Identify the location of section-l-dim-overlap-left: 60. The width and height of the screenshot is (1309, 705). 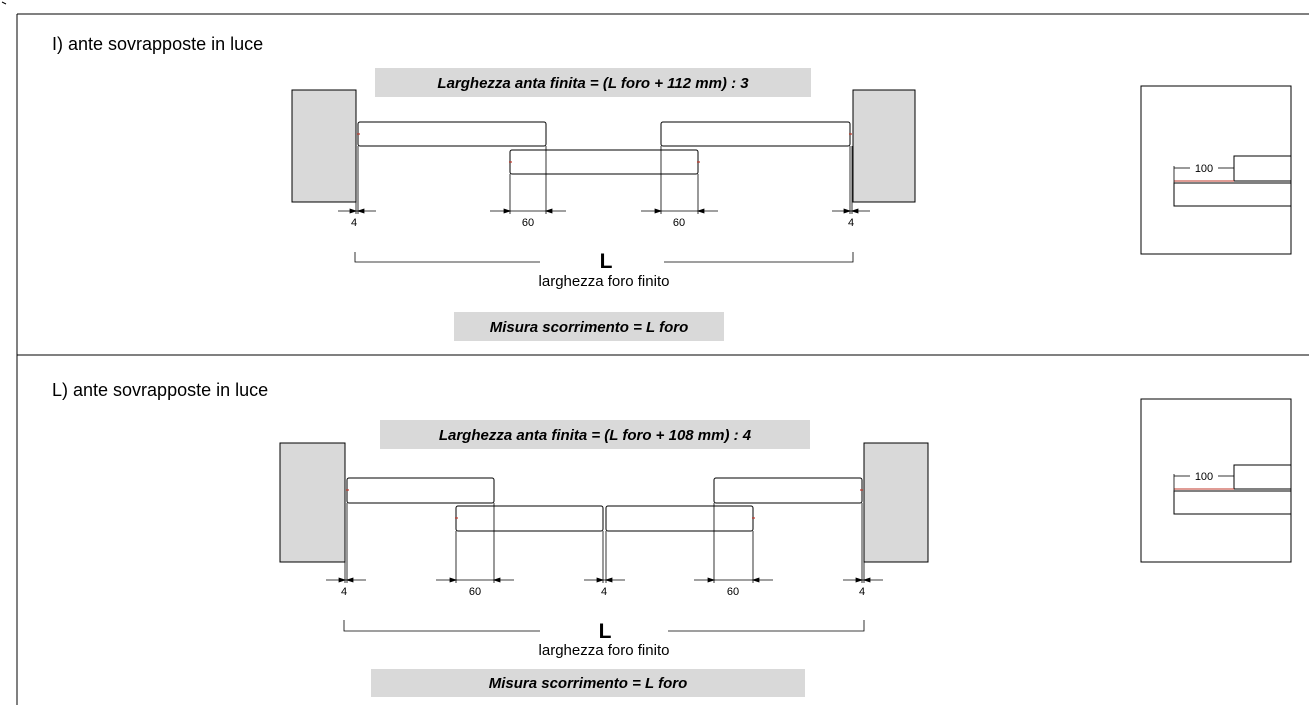
(475, 592).